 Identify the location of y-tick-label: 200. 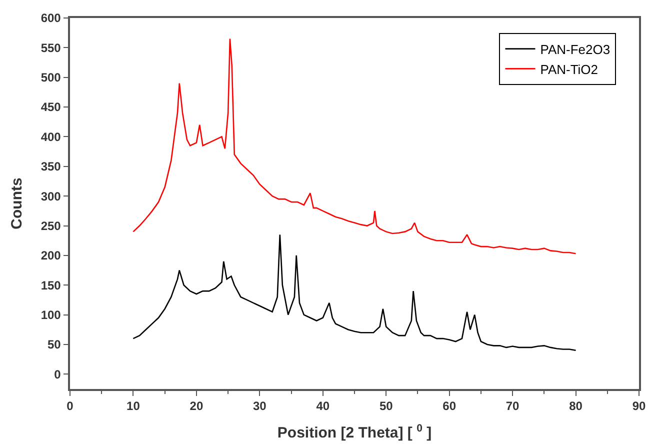
(51, 255).